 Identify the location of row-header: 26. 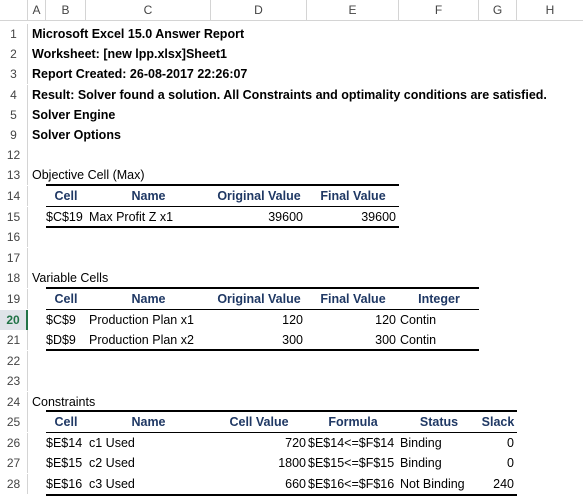
(14, 443).